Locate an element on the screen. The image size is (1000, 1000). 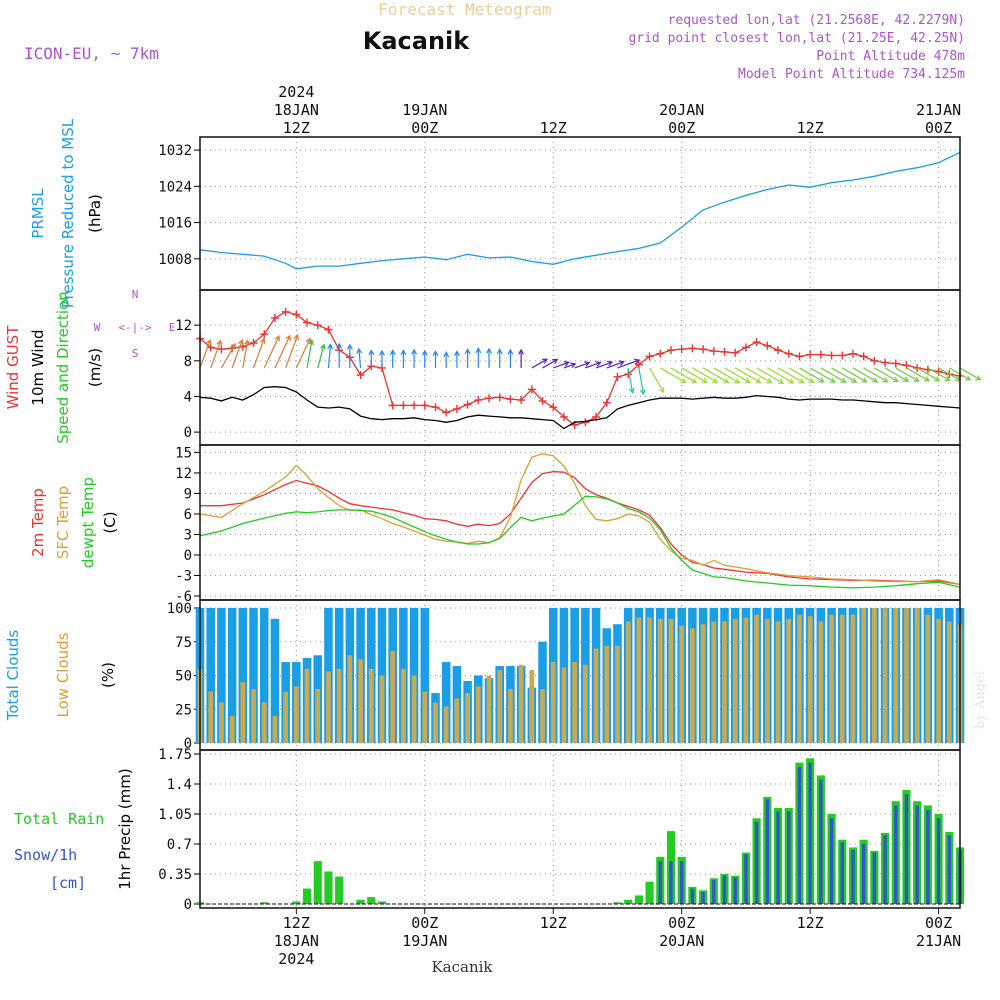
chart-title: Forecast Meteogram is located at coordinates (464, 9).